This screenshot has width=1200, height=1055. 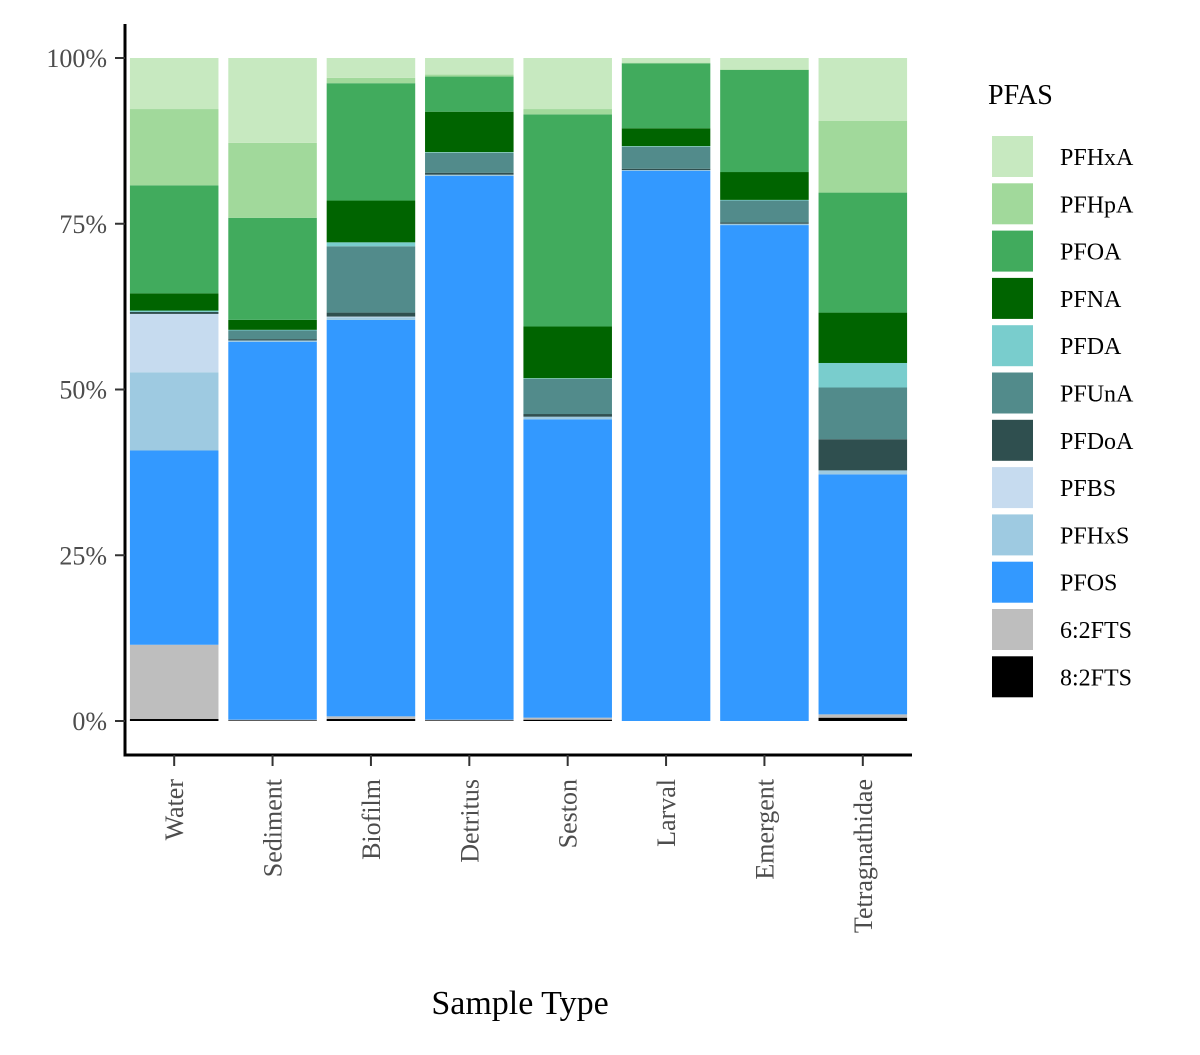 I want to click on bar-segment-detritus-6-2fts, so click(x=469, y=720).